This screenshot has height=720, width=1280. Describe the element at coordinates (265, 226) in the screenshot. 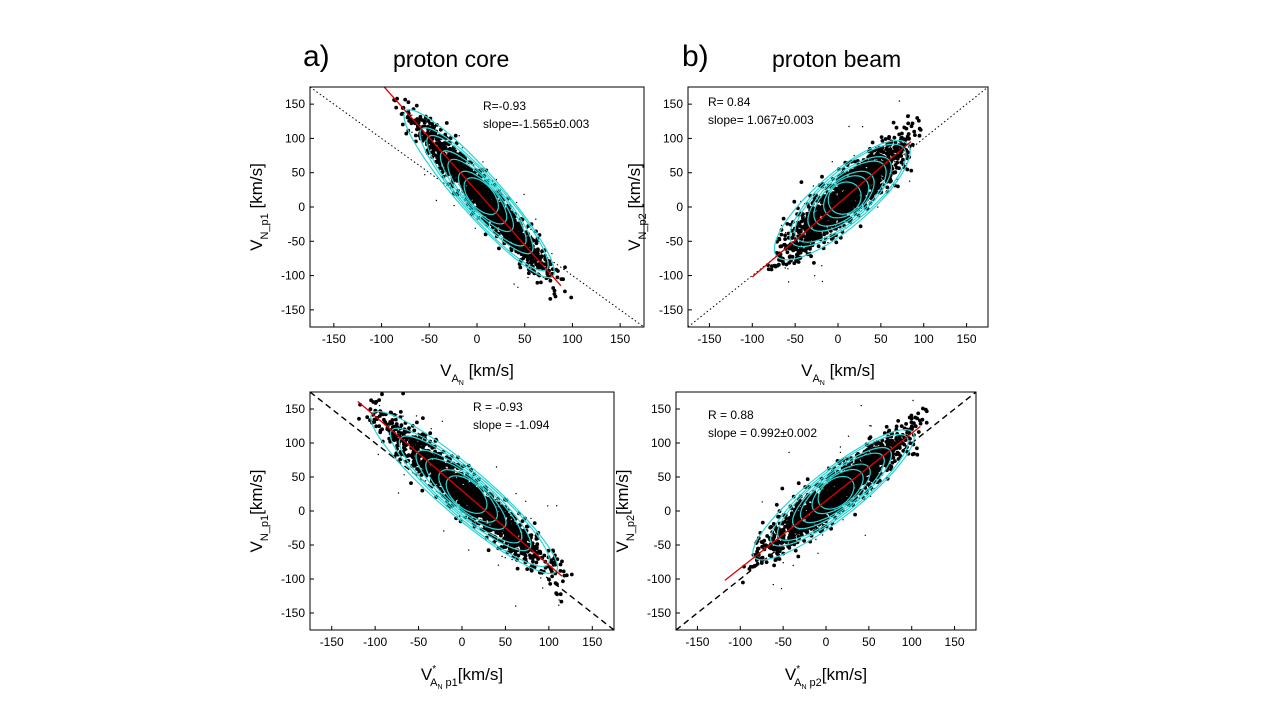

I see `y-axis-label-sub: N_p1` at that location.